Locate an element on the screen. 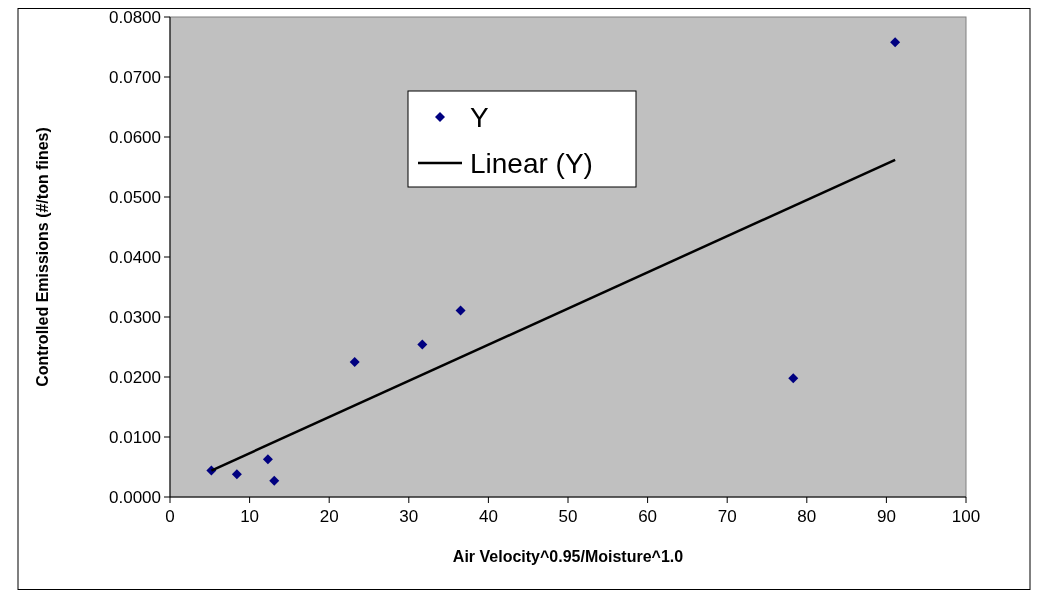  x-tick-label: 0 is located at coordinates (170, 516).